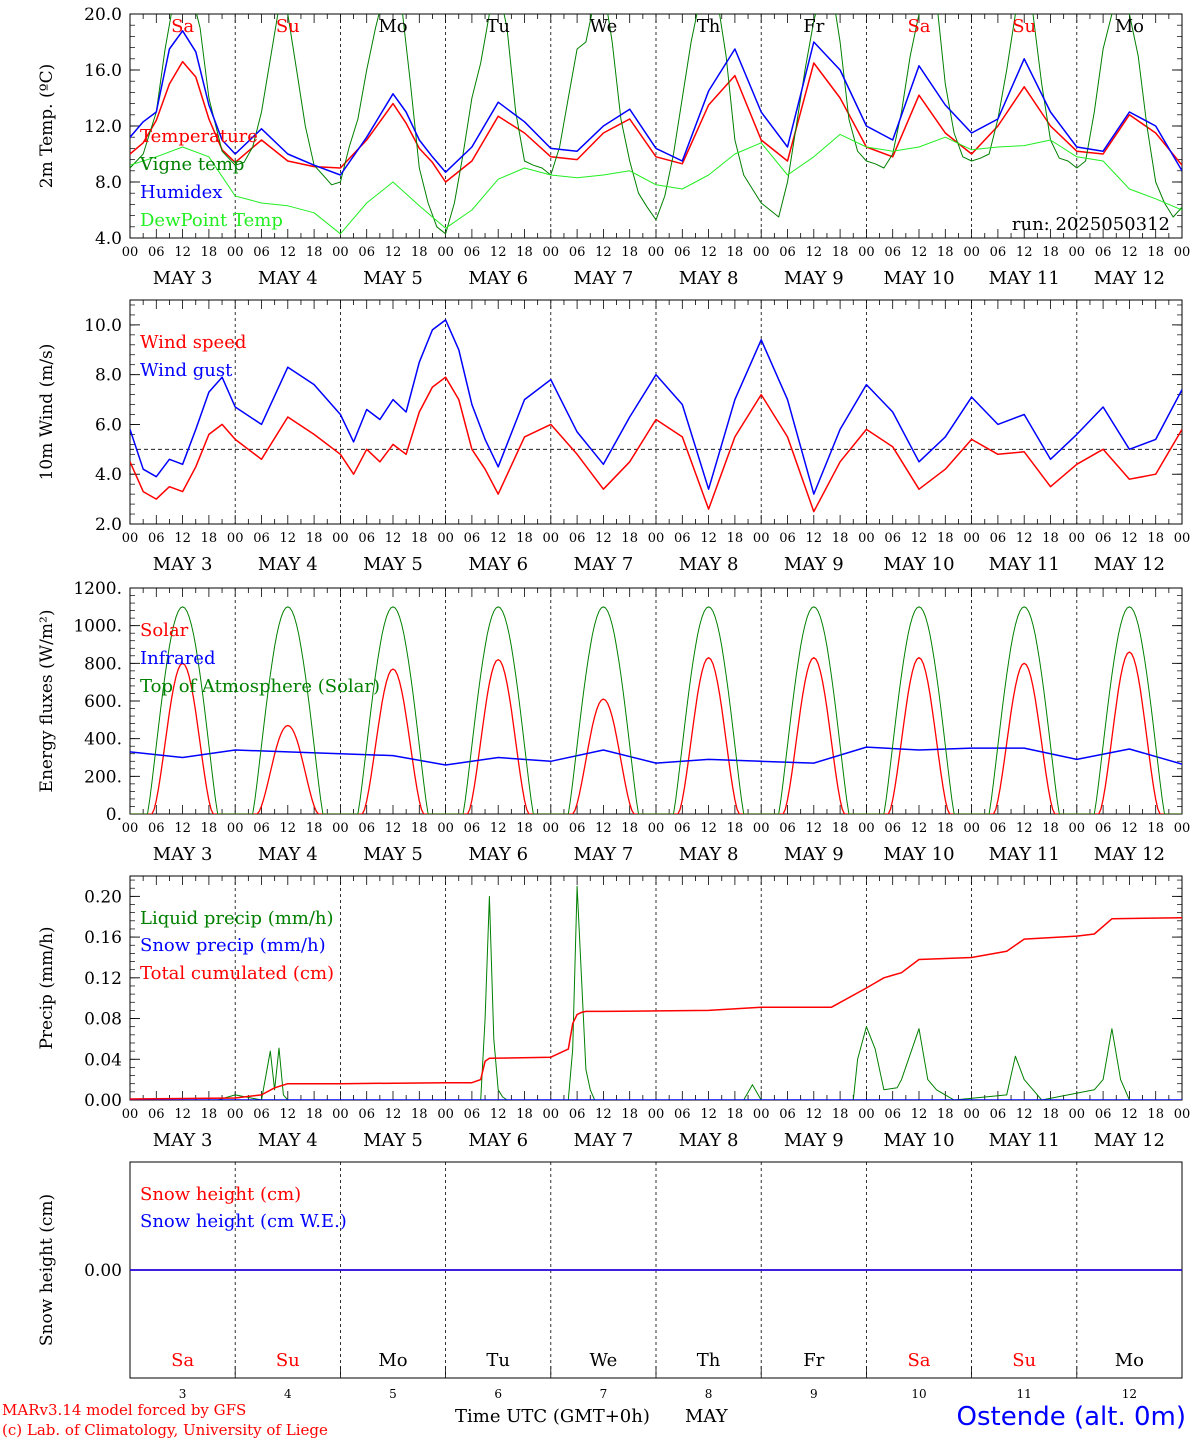  Describe the element at coordinates (918, 1394) in the screenshot. I see `day-number-label: 10` at that location.